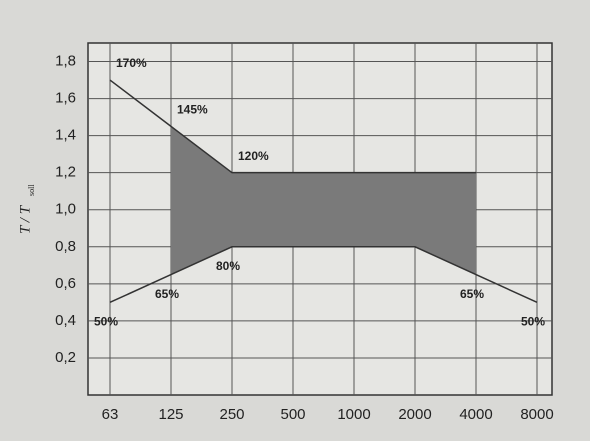  What do you see at coordinates (31, 190) in the screenshot?
I see `y-label-sub: soll` at bounding box center [31, 190].